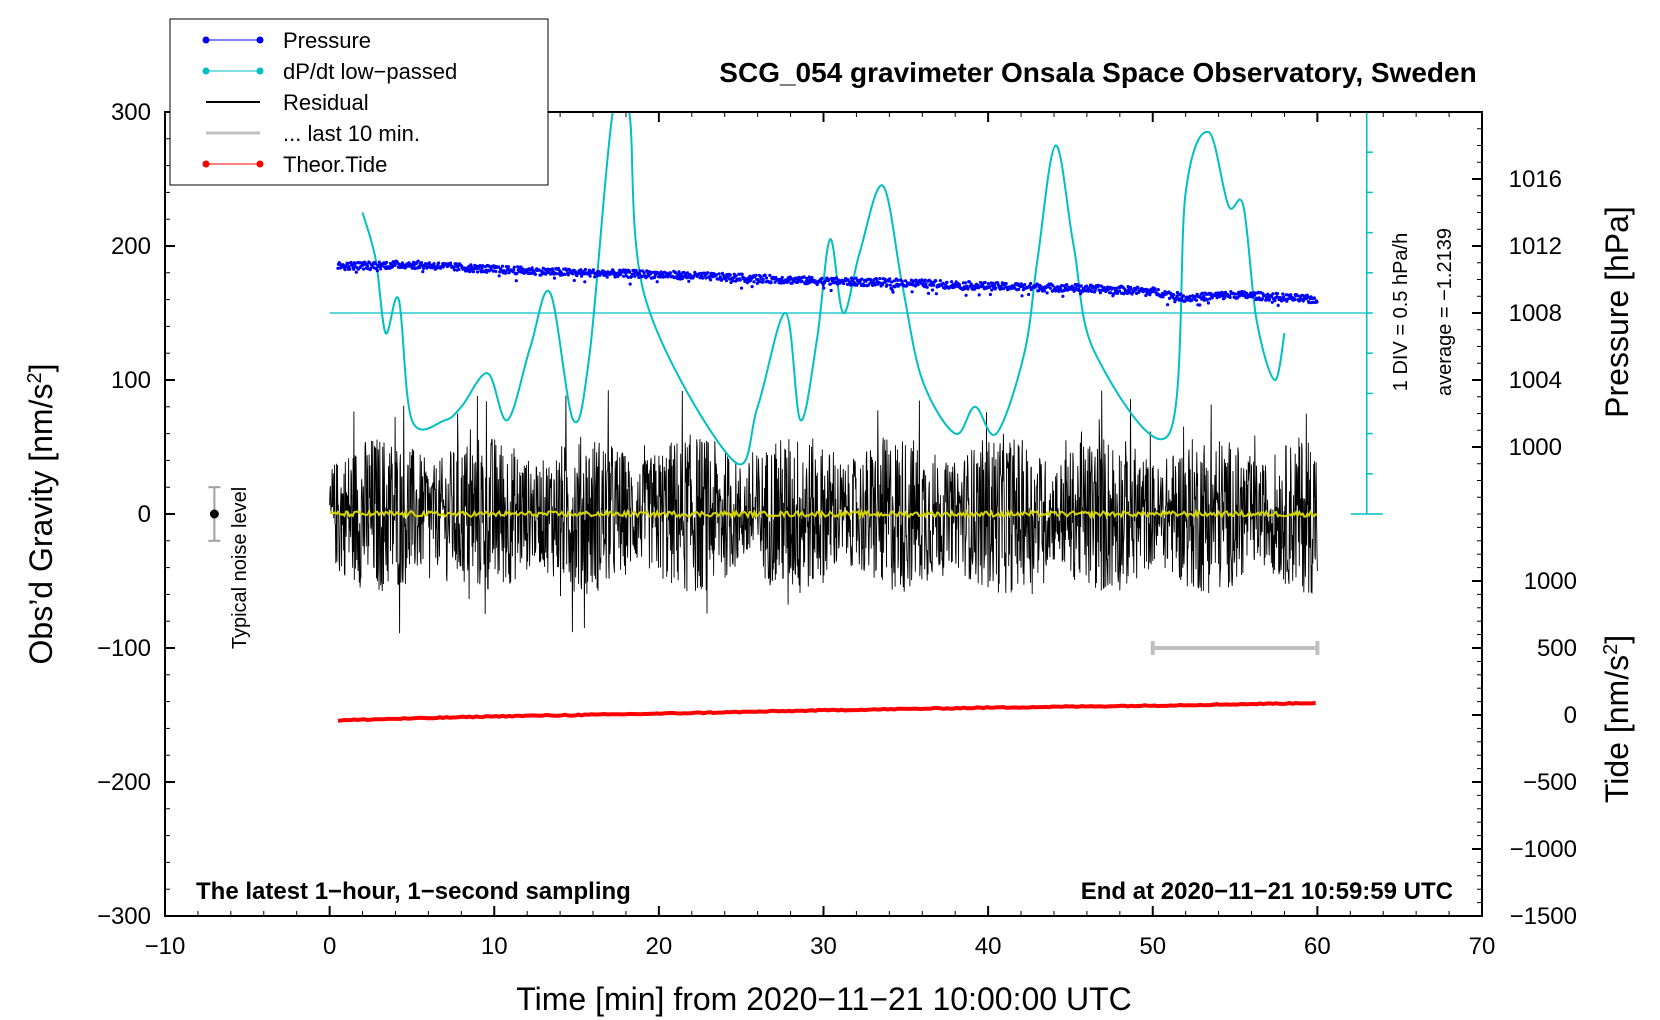  Describe the element at coordinates (1557, 648) in the screenshot. I see `tide-tick-label: 500` at that location.